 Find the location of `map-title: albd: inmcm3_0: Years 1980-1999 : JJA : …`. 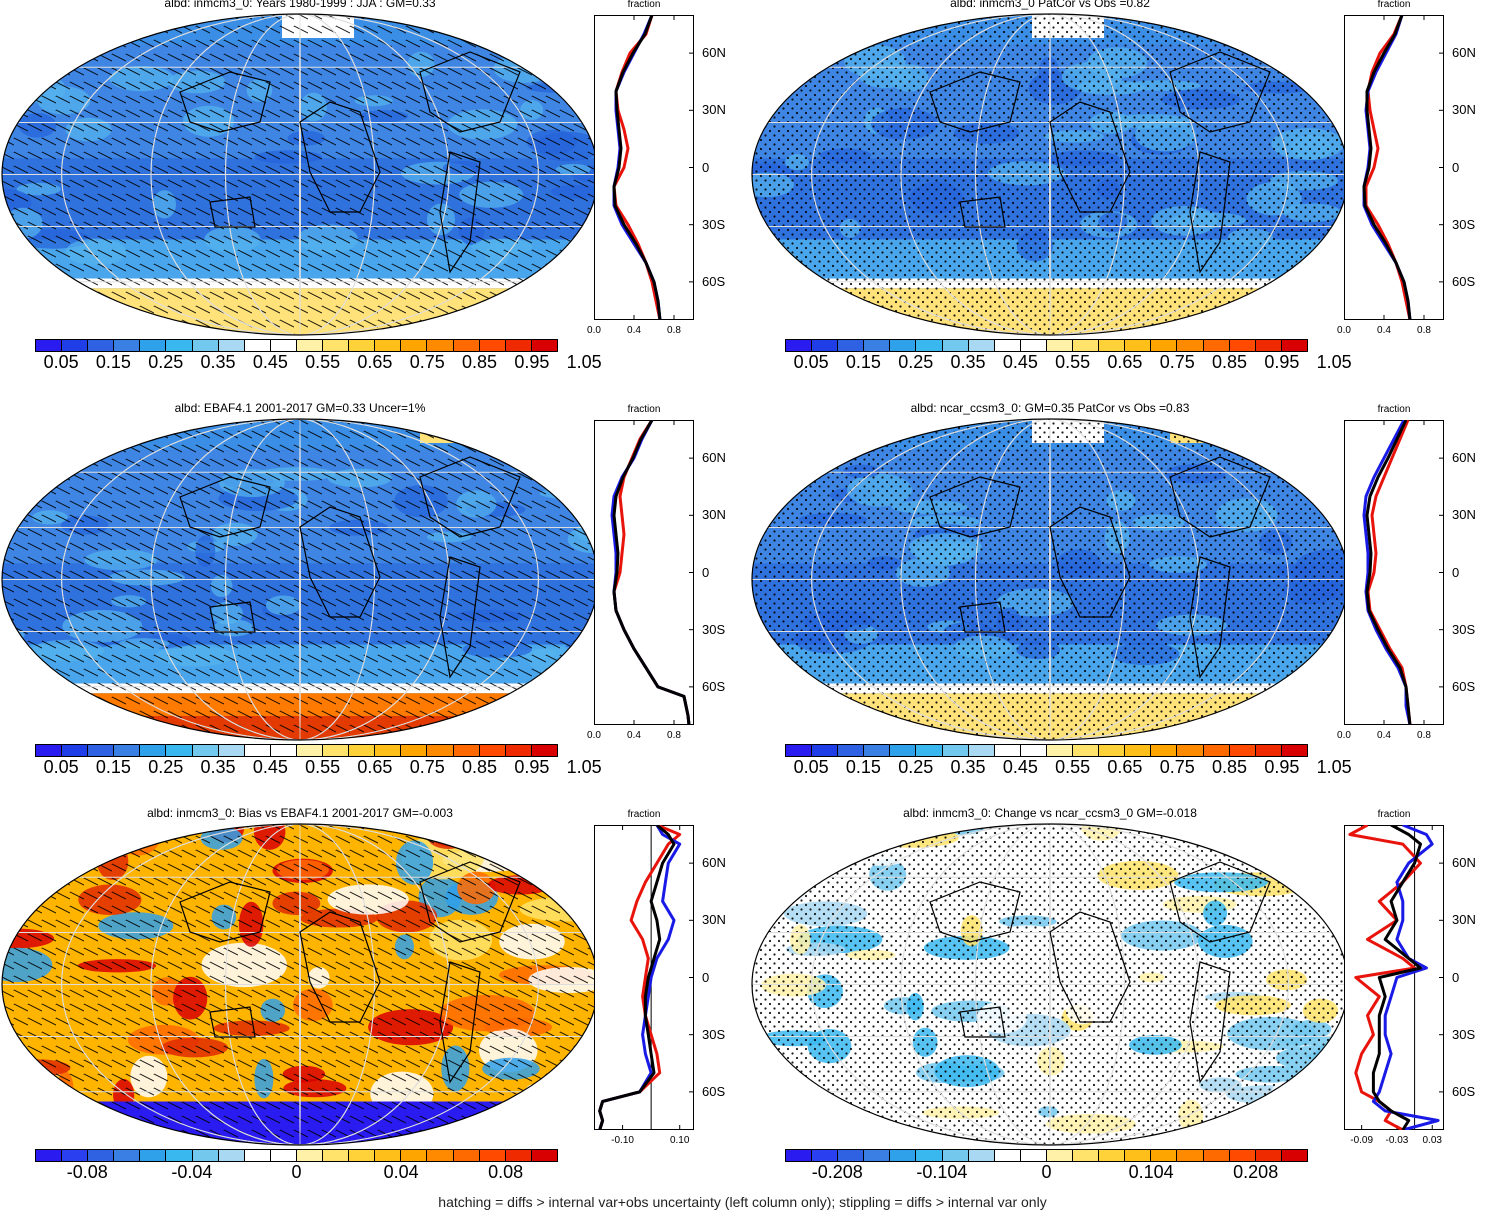

map-title: albd: inmcm3_0: Years 1980-1999 : JJA : … is located at coordinates (300, 5).